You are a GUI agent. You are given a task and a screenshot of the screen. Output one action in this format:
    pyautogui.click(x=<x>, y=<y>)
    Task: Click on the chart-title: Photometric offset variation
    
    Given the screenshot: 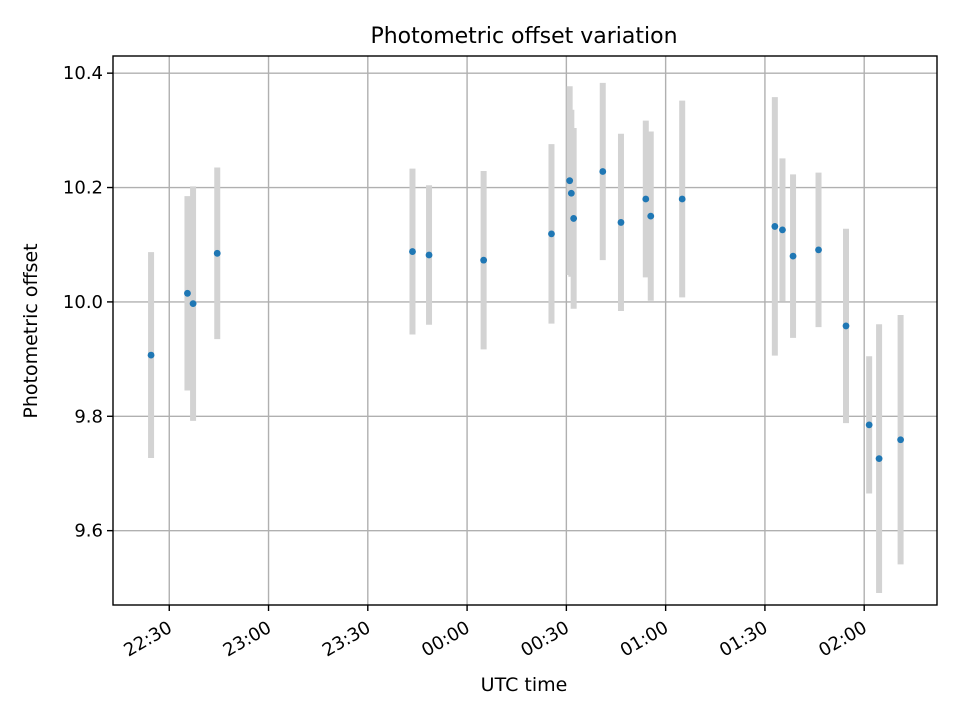 What is the action you would take?
    pyautogui.click(x=523, y=36)
    